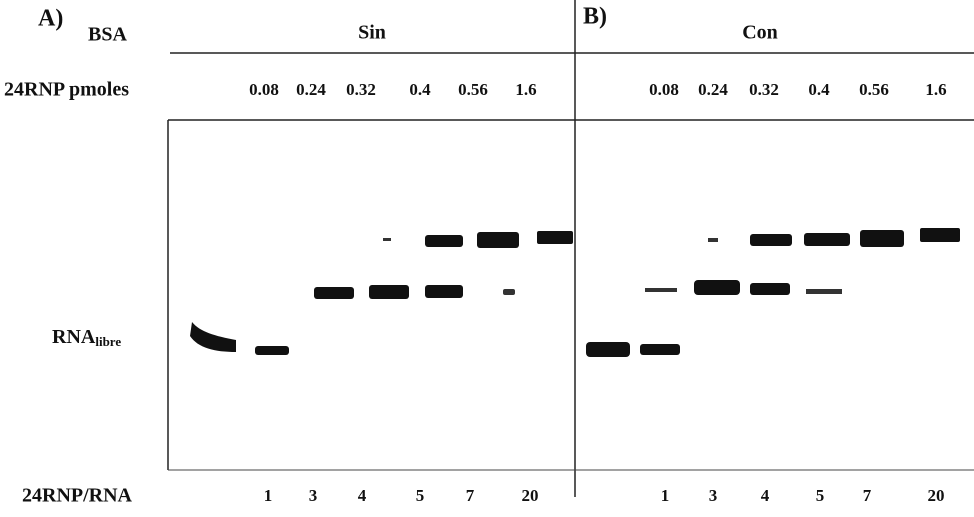 This screenshot has width=974, height=517. What do you see at coordinates (760, 33) in the screenshot?
I see `condition-label: Con` at bounding box center [760, 33].